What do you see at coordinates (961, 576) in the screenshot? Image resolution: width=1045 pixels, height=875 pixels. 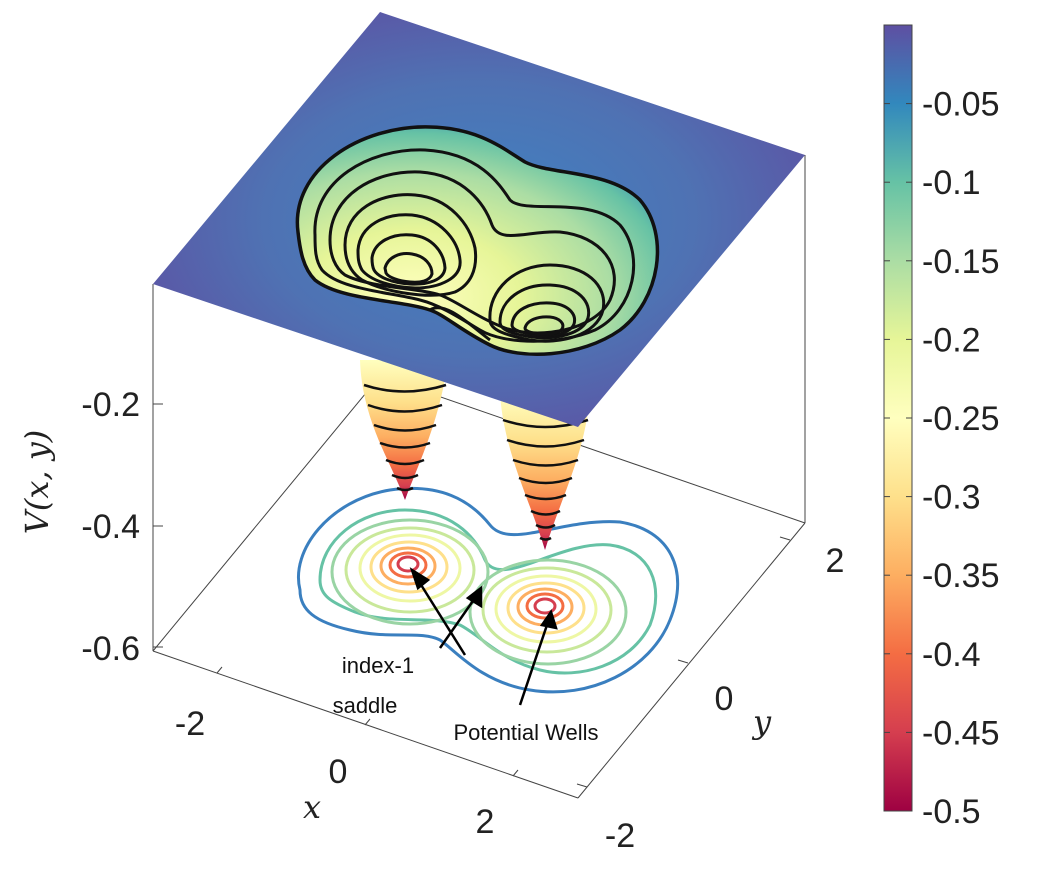 I see `colorbar-tick-label: -0.35` at bounding box center [961, 576].